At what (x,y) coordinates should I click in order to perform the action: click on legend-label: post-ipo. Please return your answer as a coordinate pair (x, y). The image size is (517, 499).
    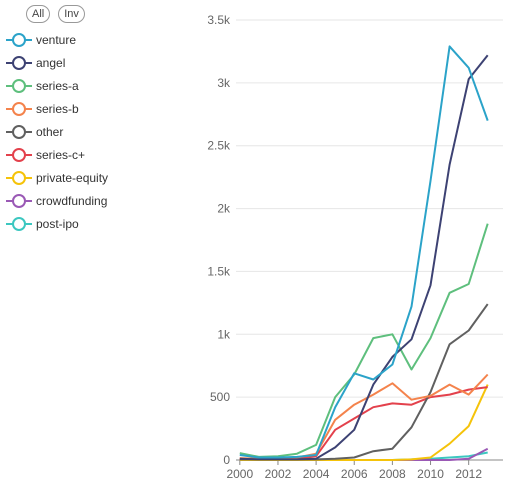
    Looking at the image, I should click on (57, 224).